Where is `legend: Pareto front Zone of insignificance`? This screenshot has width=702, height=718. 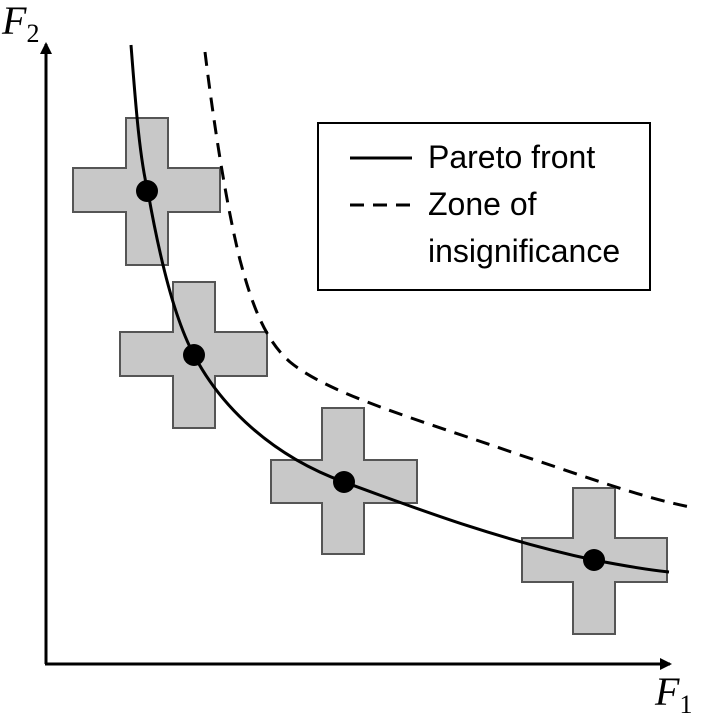 legend: Pareto front Zone of insignificance is located at coordinates (484, 206).